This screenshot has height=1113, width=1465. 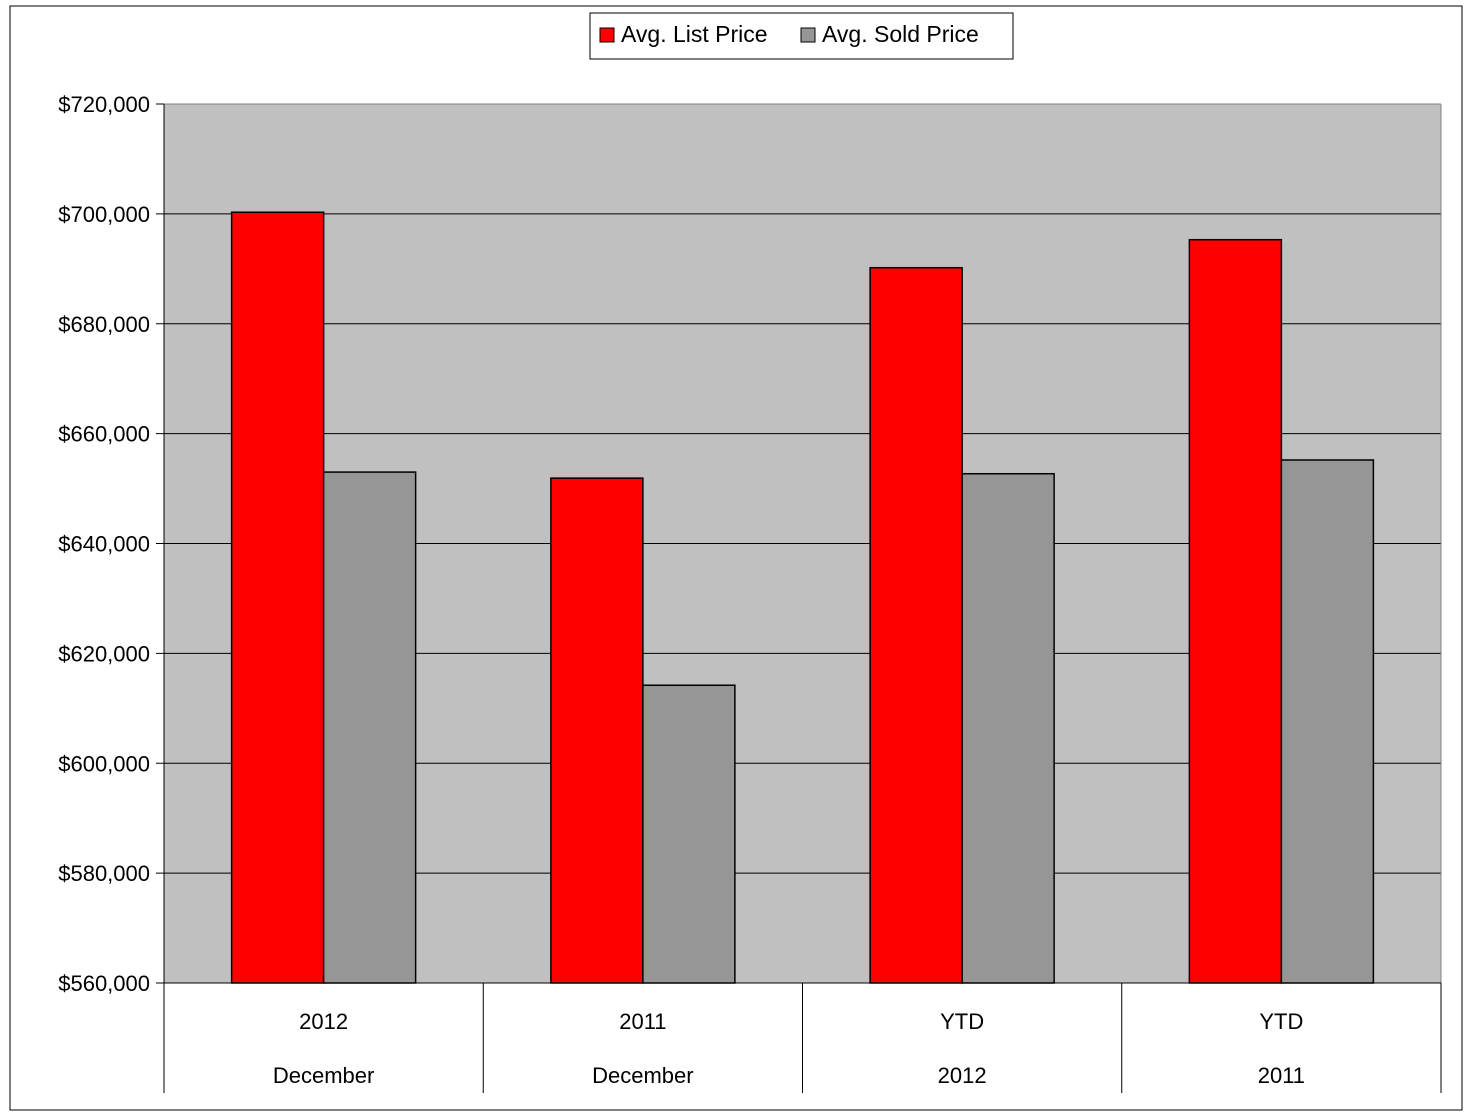 I want to click on y-tick-label: $640,000, so click(x=104, y=544).